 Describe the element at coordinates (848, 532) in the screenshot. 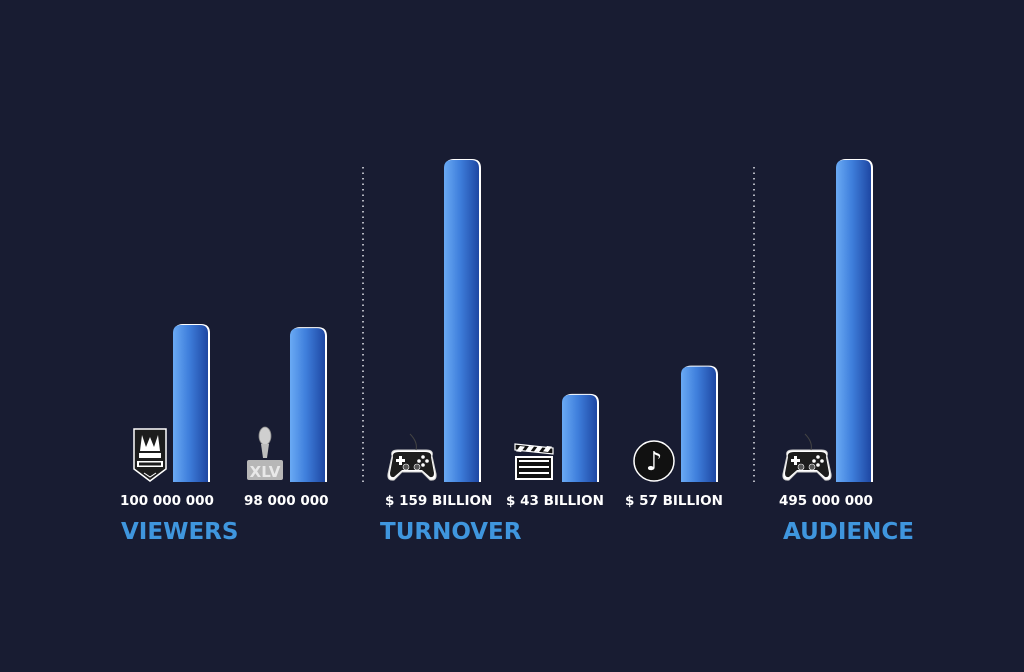

I see `category-label-audience: AUDIENCE` at that location.